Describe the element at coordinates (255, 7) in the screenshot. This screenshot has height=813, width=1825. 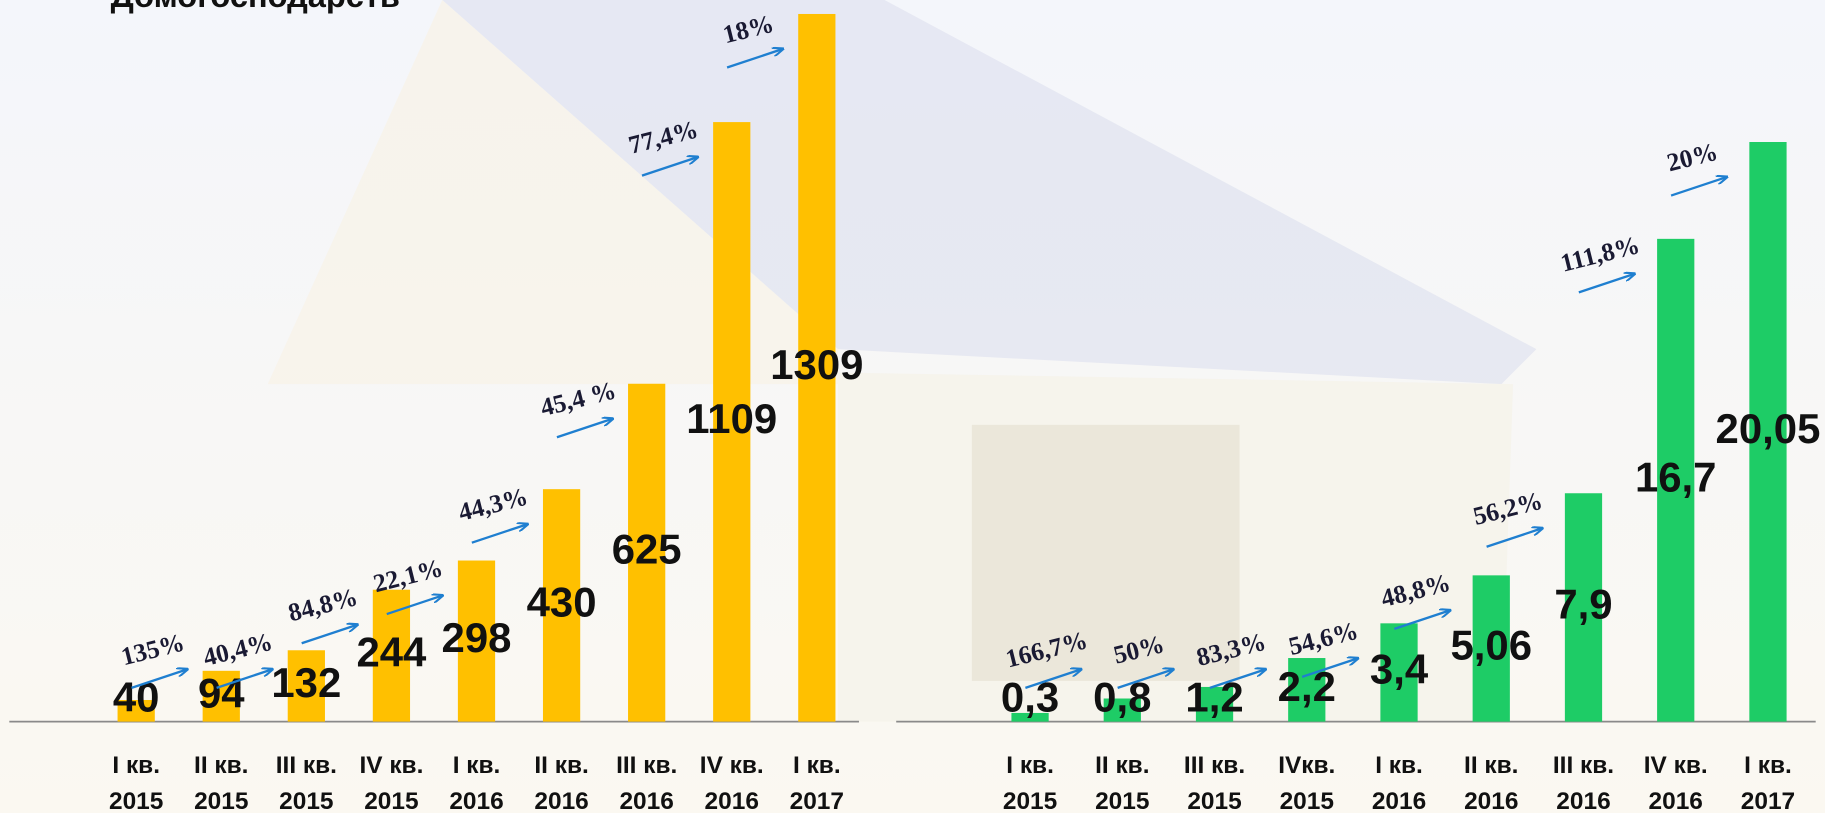
I see `chart-title: Домогосподарств` at that location.